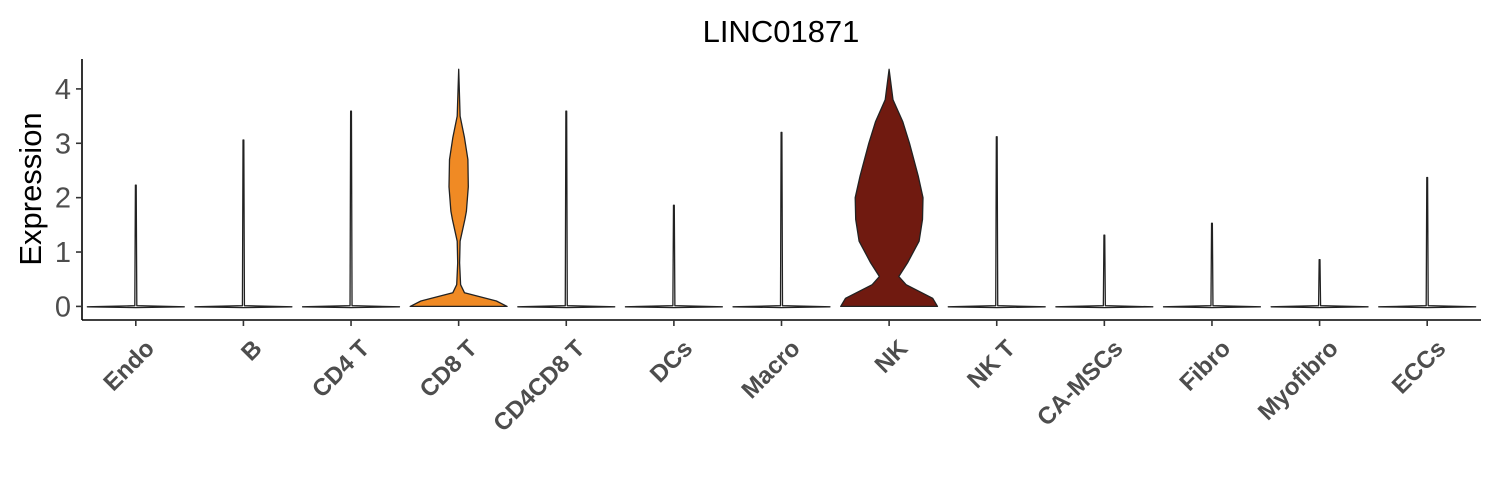 The image size is (1500, 500). Describe the element at coordinates (63, 90) in the screenshot. I see `y-tick-label: 4` at that location.